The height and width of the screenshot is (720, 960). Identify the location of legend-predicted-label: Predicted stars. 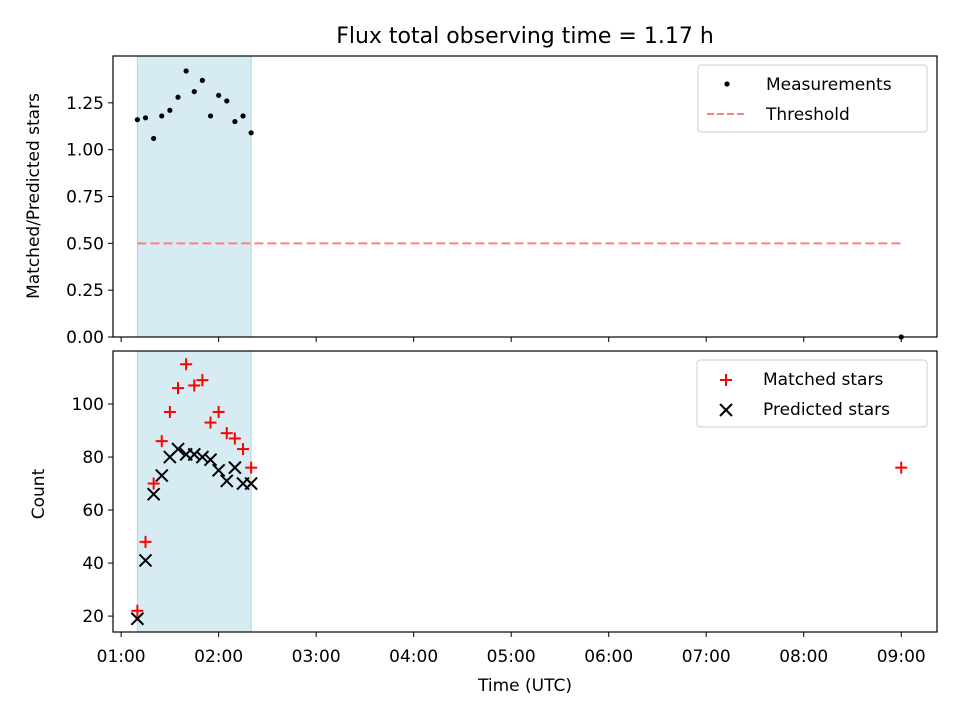
(826, 410).